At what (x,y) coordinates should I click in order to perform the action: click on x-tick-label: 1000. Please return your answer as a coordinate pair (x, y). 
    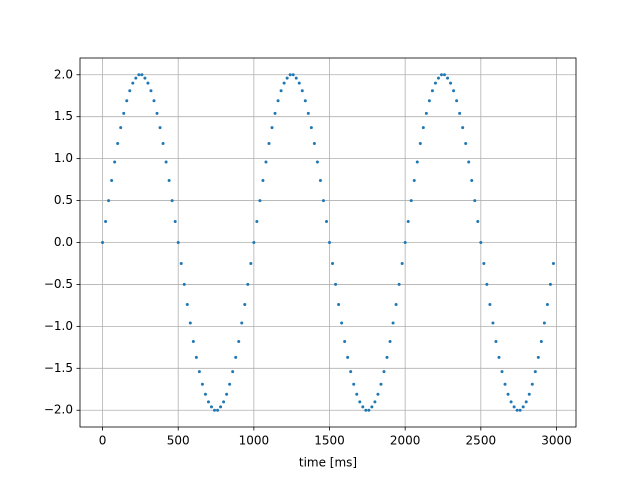
    Looking at the image, I should click on (254, 441).